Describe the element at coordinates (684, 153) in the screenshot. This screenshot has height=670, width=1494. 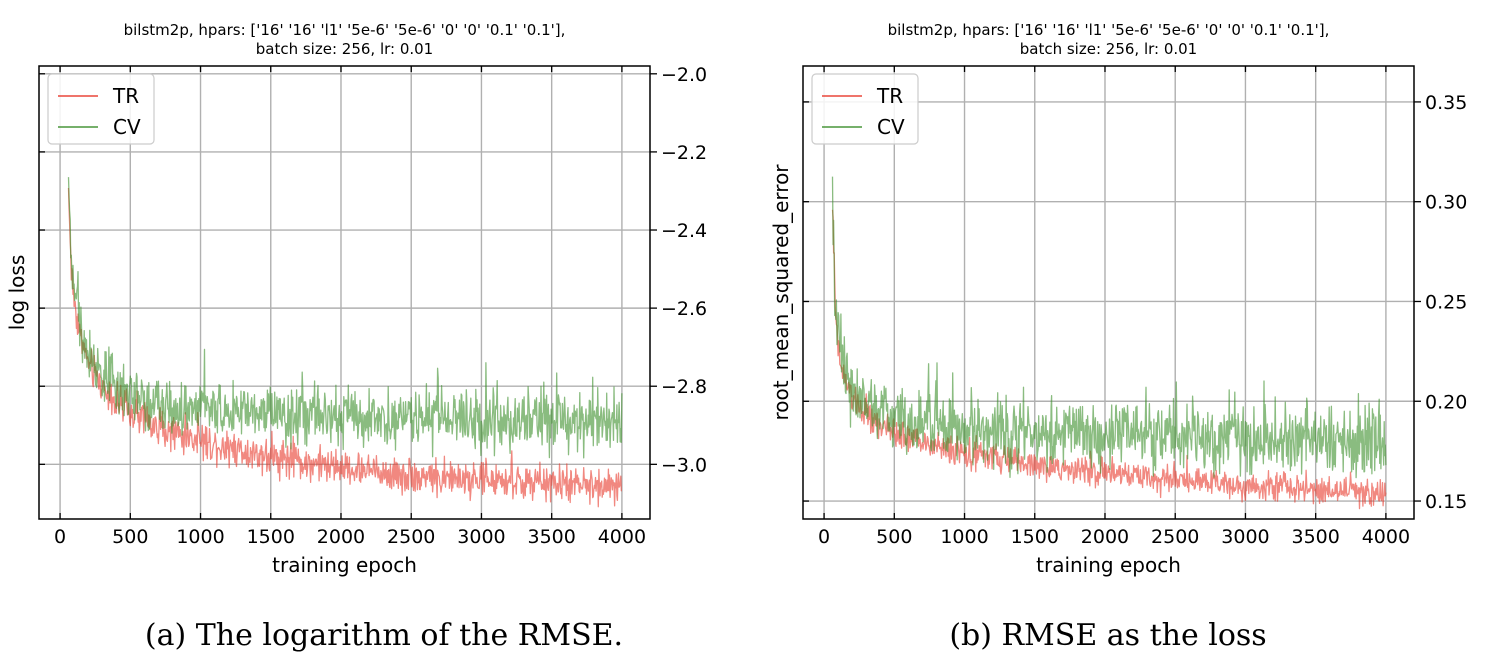
I see `y-tick-label: −2.2` at that location.